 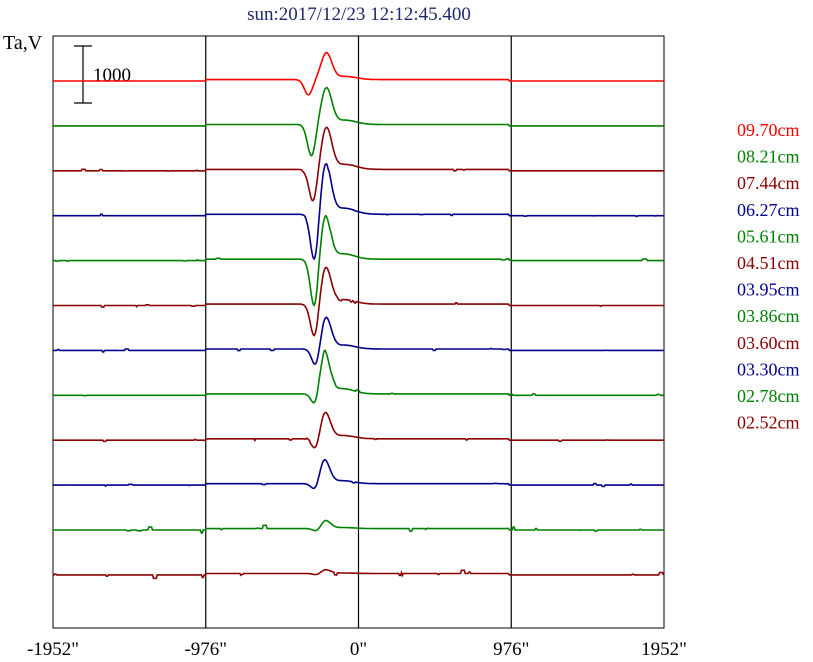 What do you see at coordinates (768, 316) in the screenshot?
I see `legend-entry-03.86cm: 03.86cm` at bounding box center [768, 316].